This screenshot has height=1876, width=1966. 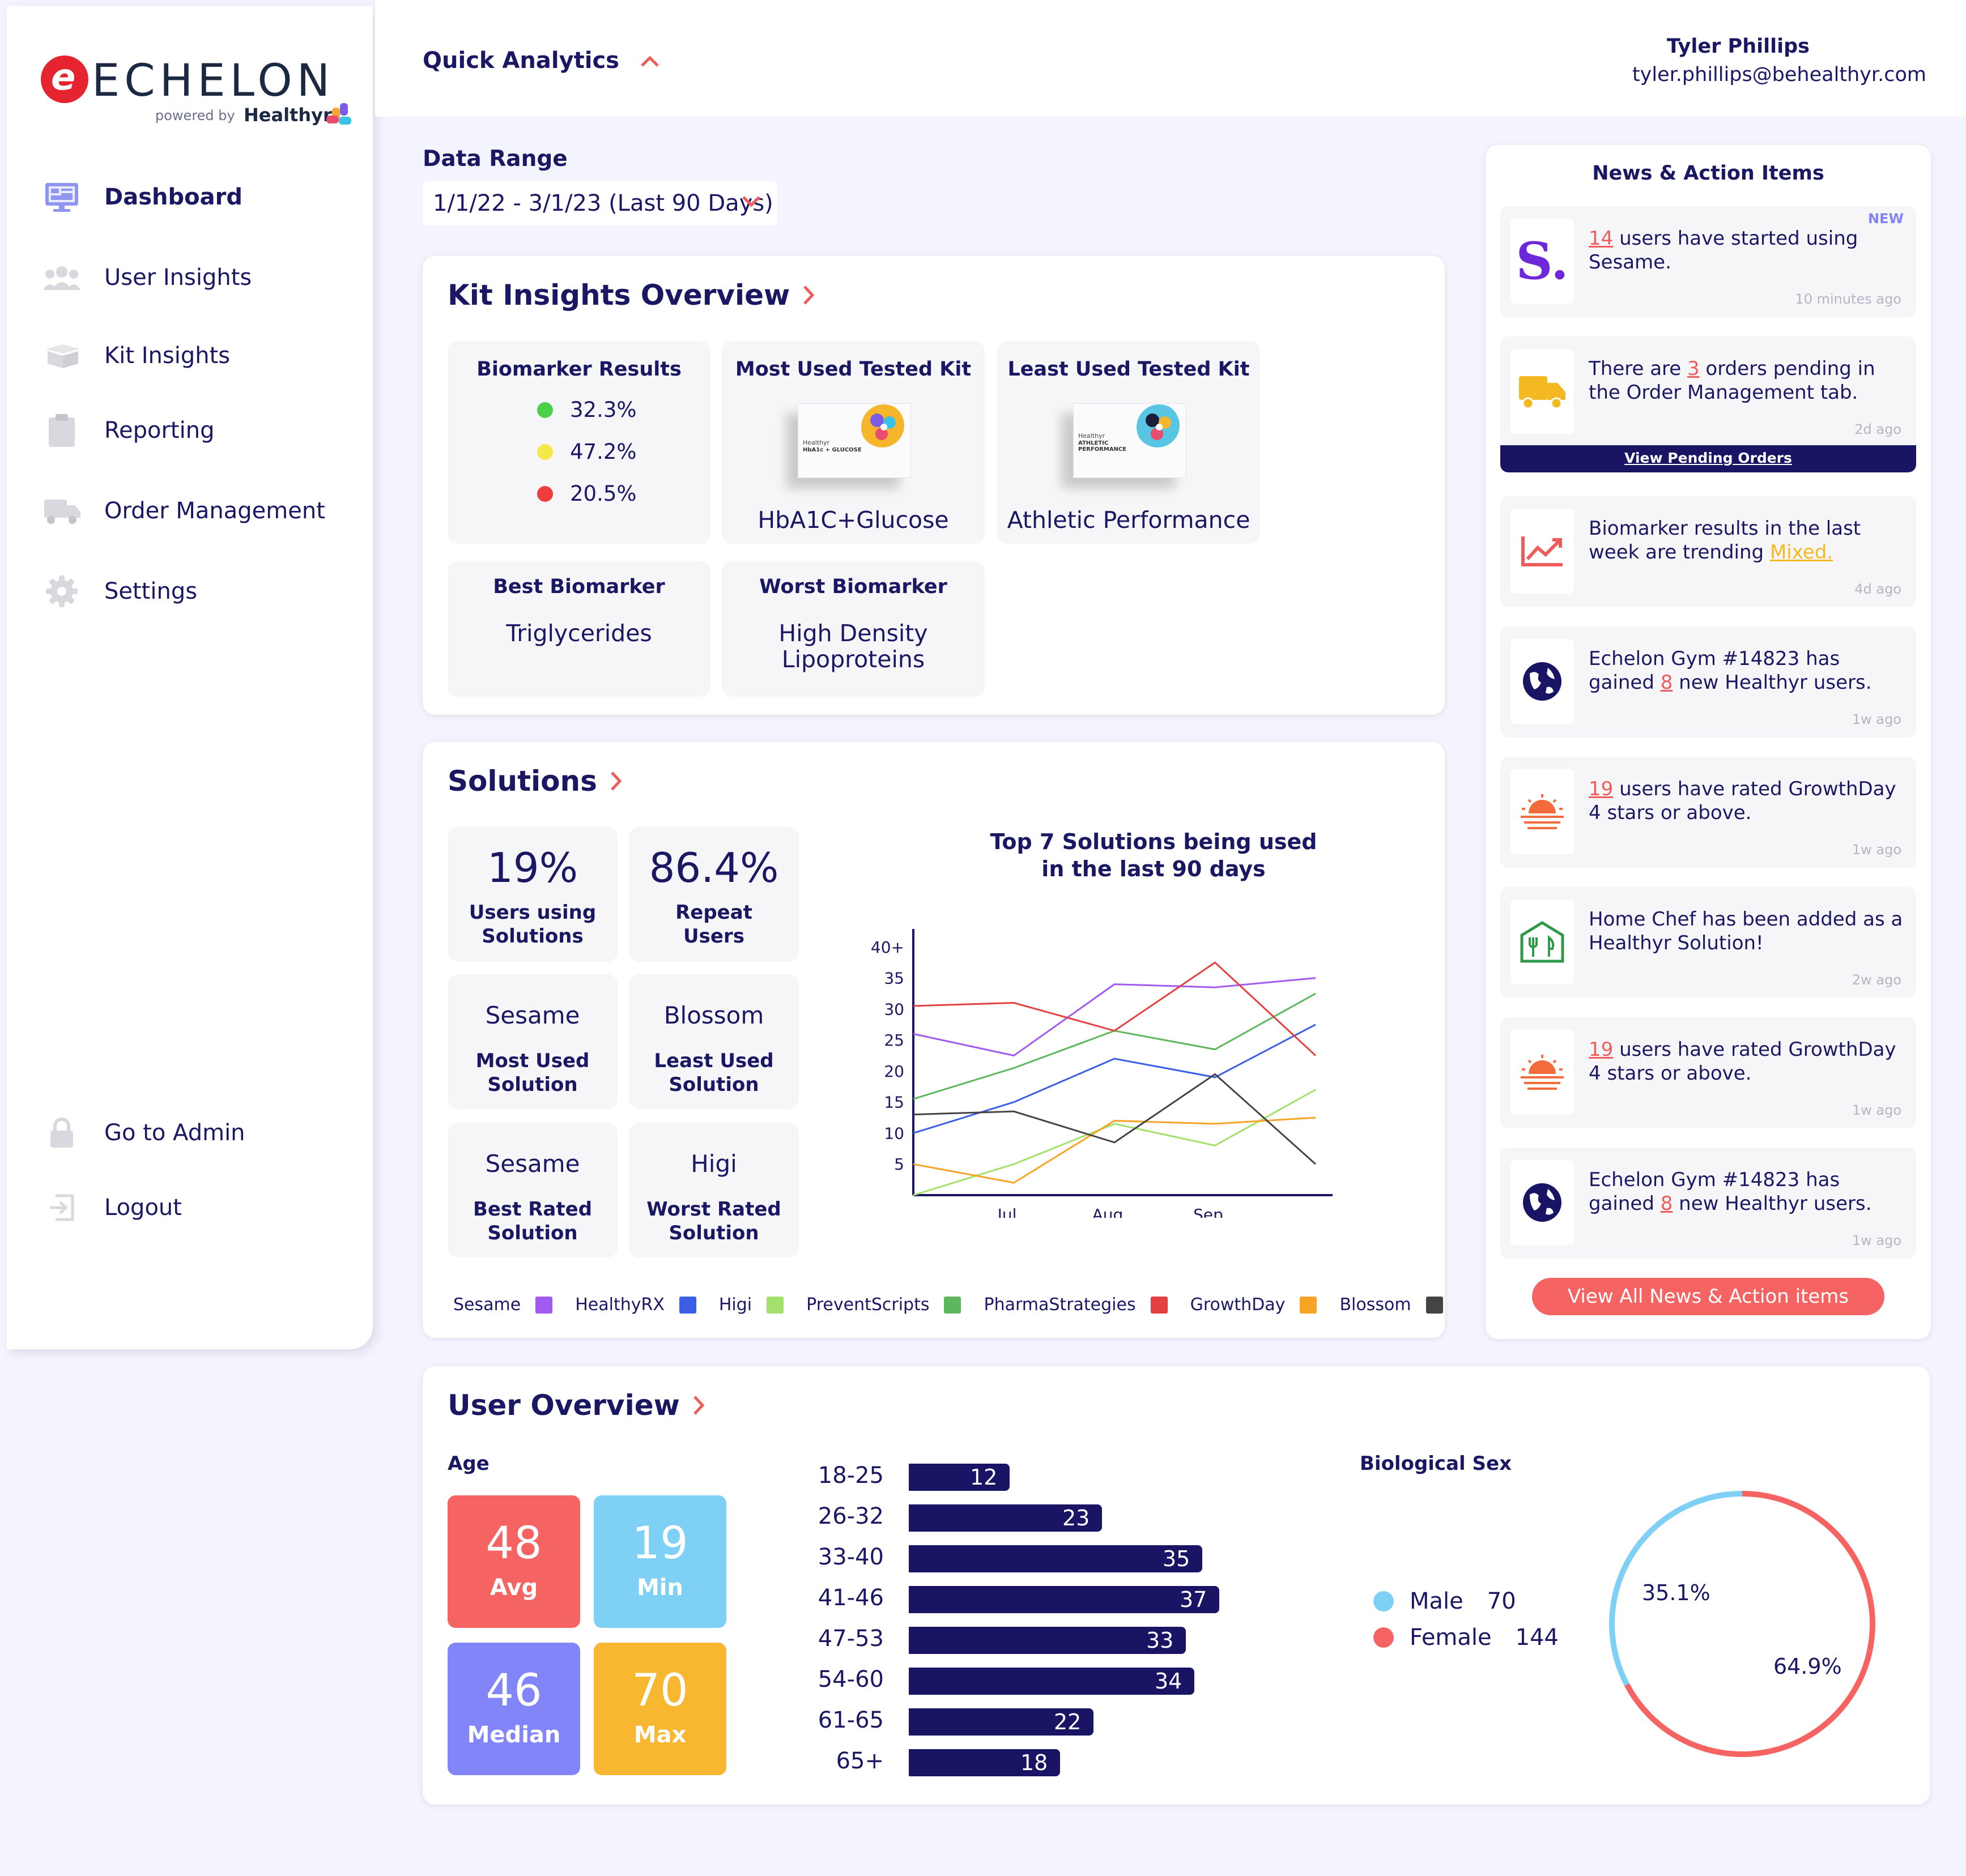 I want to click on least-used-kit-title: Least Used Tested Kit, so click(x=1128, y=369).